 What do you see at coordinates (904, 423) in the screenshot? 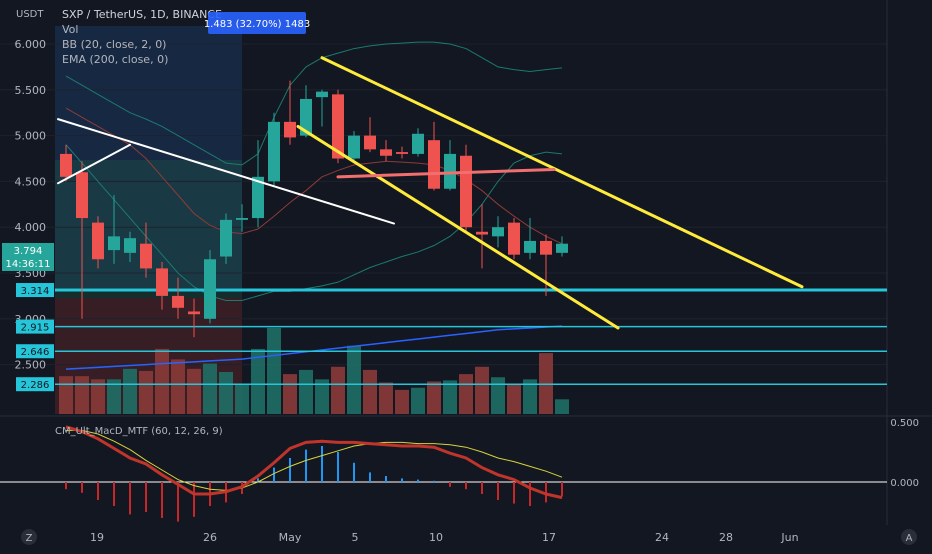
I see `macd-tick-label: 0.500` at bounding box center [904, 423].